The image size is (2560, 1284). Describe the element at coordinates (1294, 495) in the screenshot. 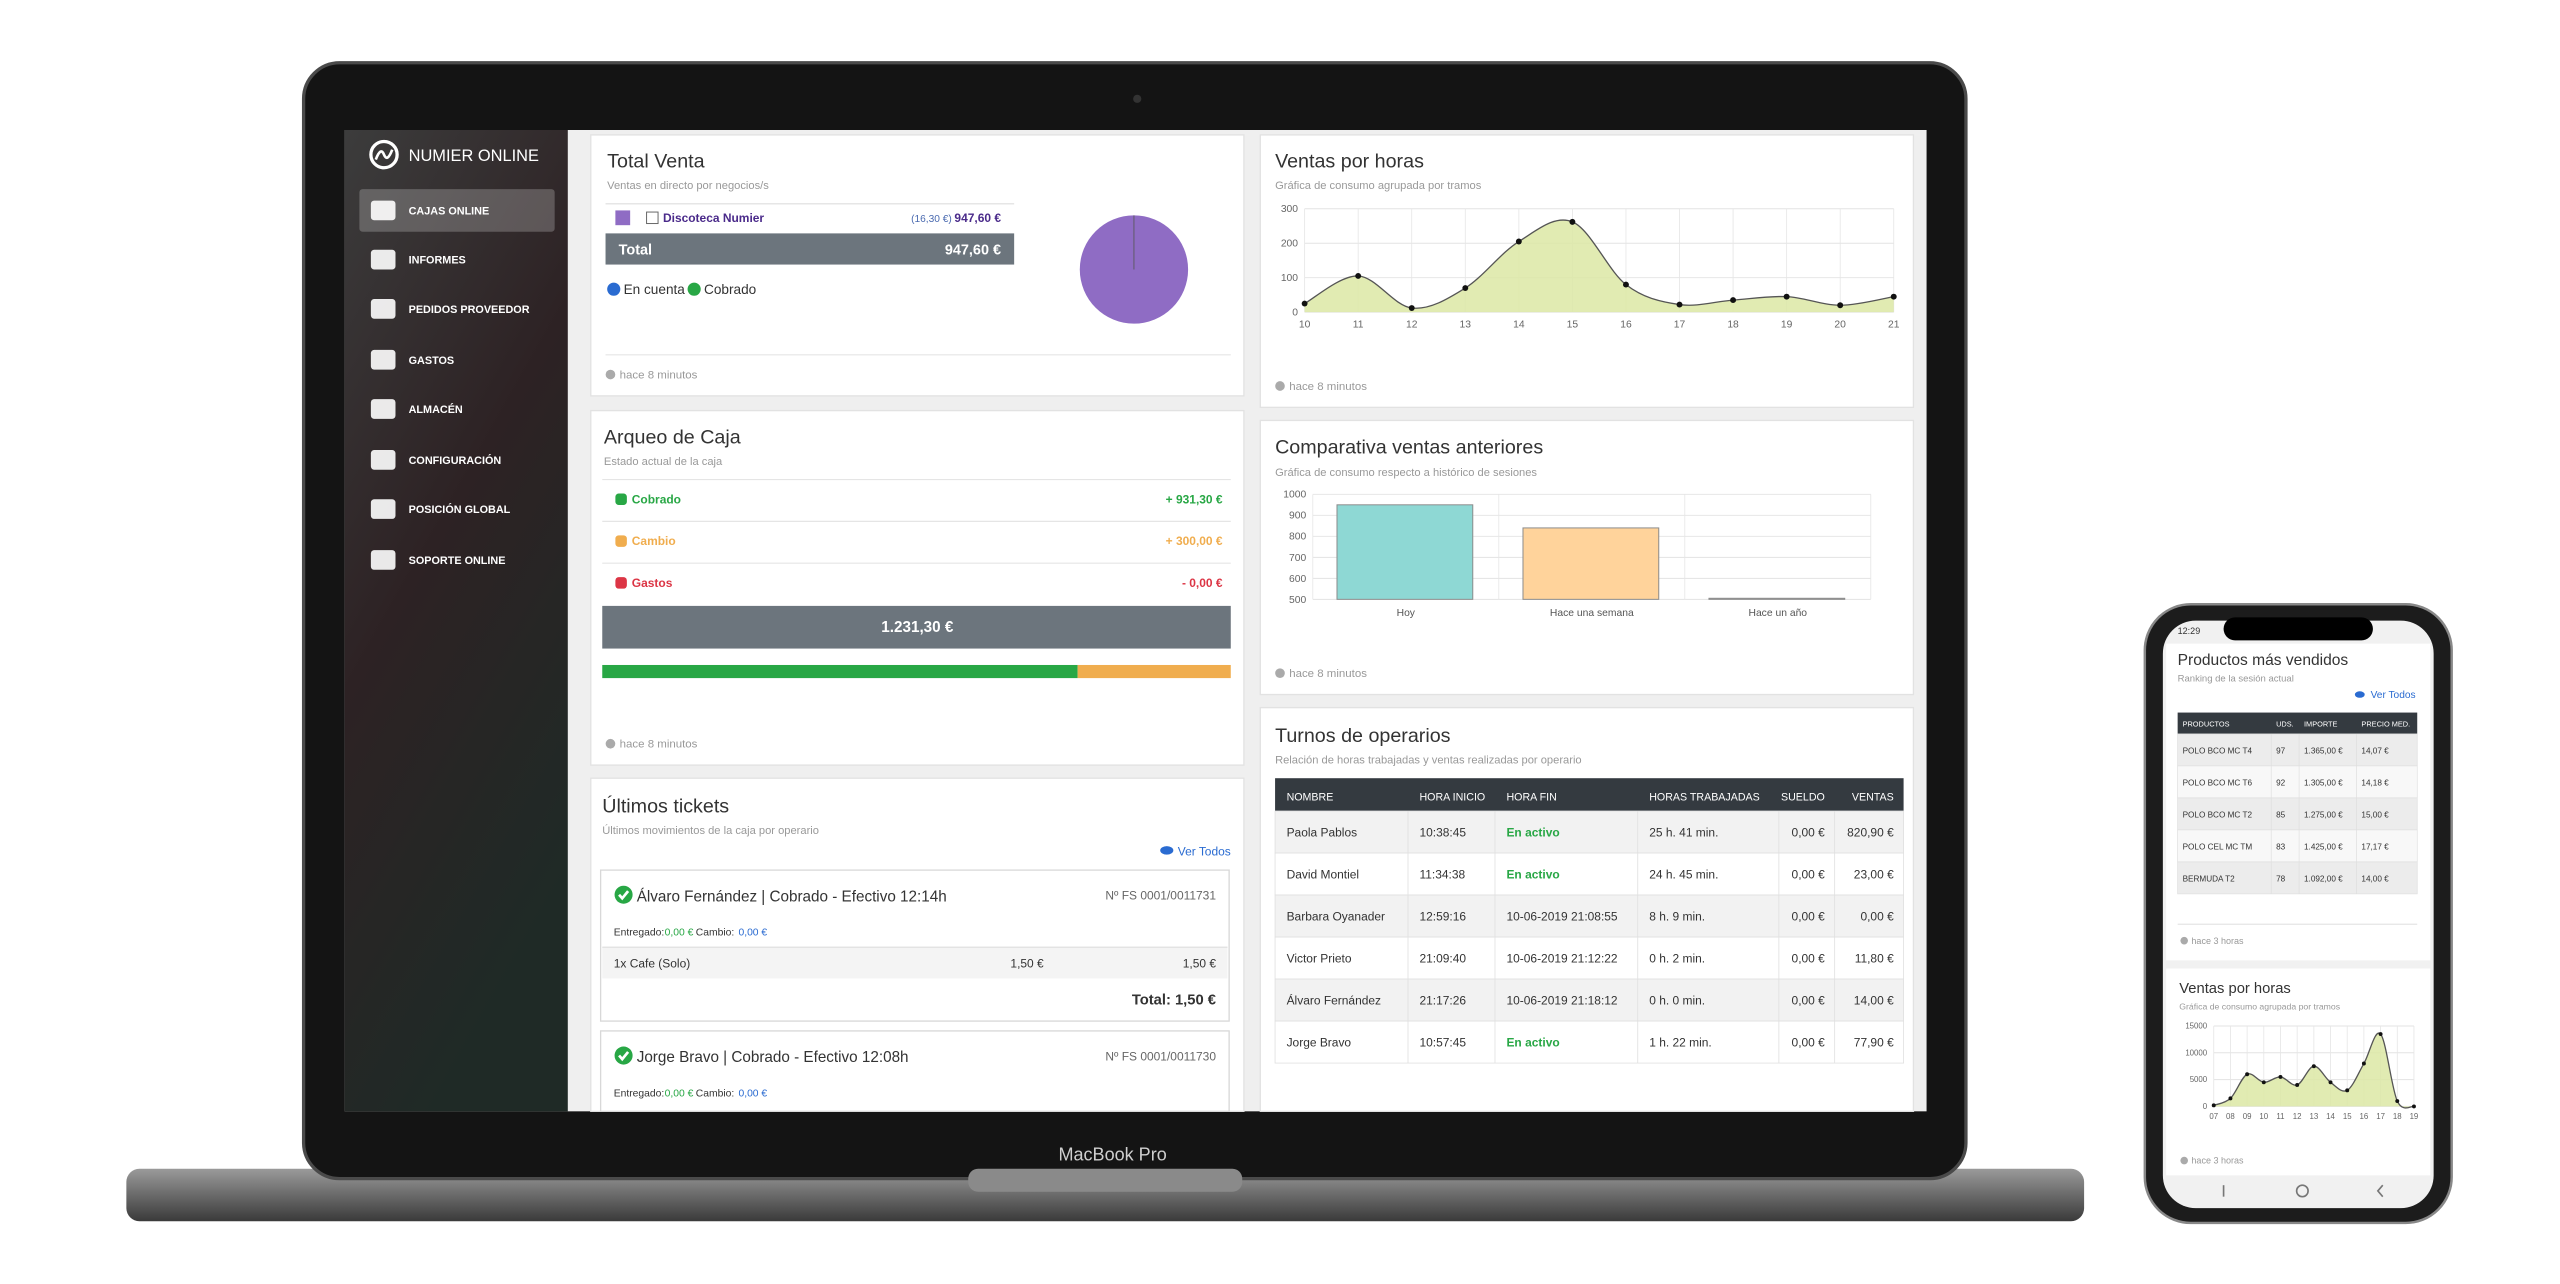

I see `y-tick-label: 1000` at that location.